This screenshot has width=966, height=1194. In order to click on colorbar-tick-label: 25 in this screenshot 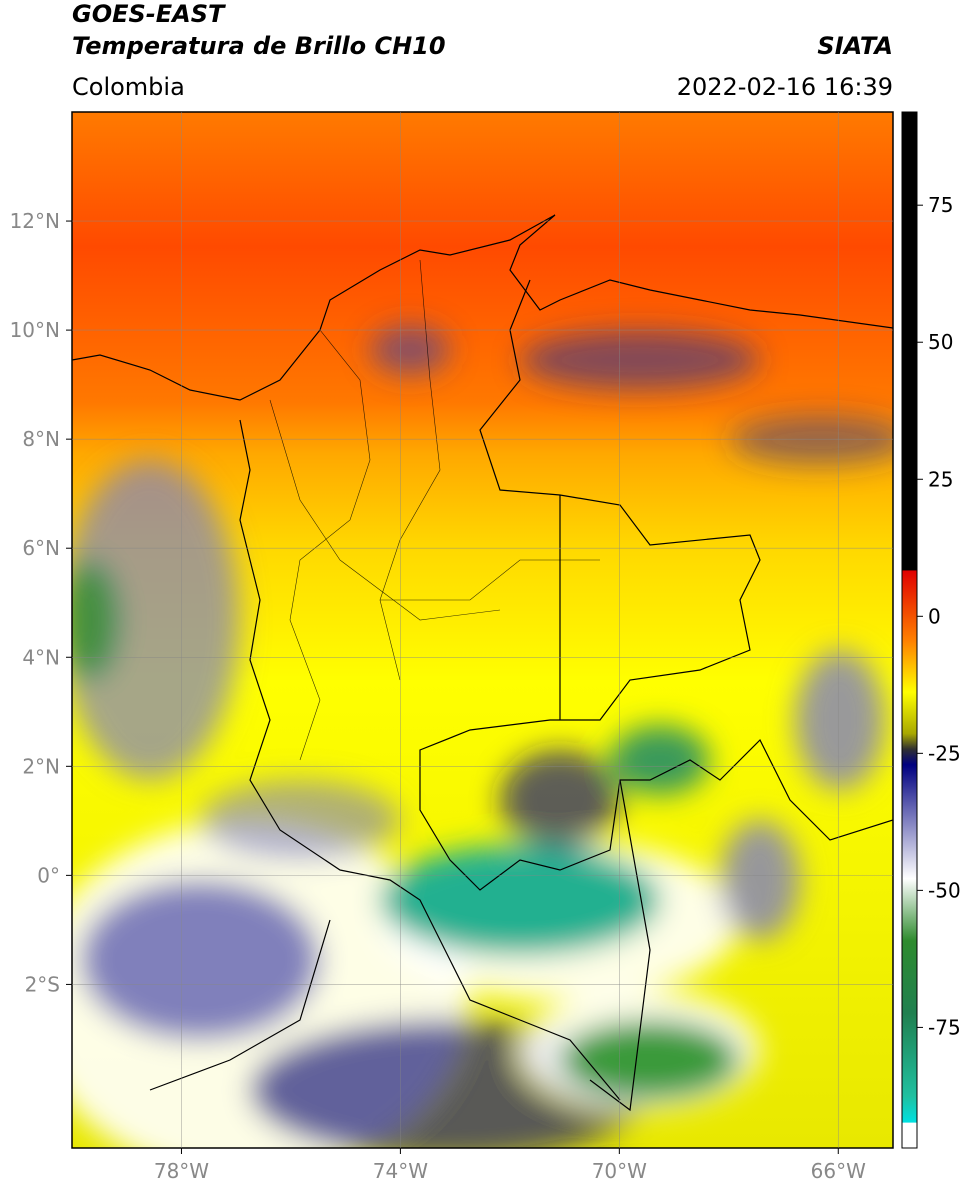, I will do `click(940, 479)`.